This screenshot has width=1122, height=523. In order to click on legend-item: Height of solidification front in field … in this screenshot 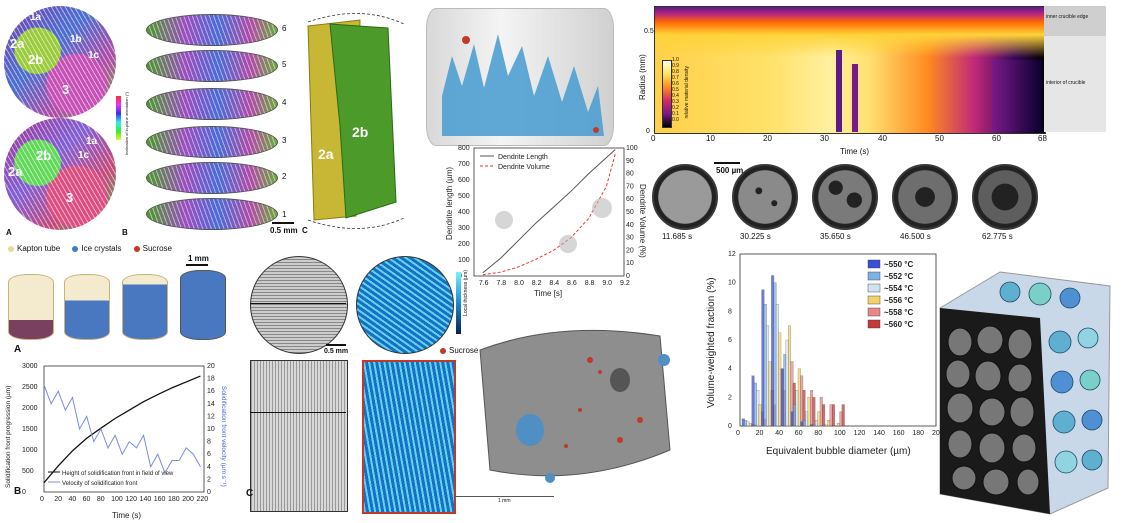, I will do `click(118, 474)`.